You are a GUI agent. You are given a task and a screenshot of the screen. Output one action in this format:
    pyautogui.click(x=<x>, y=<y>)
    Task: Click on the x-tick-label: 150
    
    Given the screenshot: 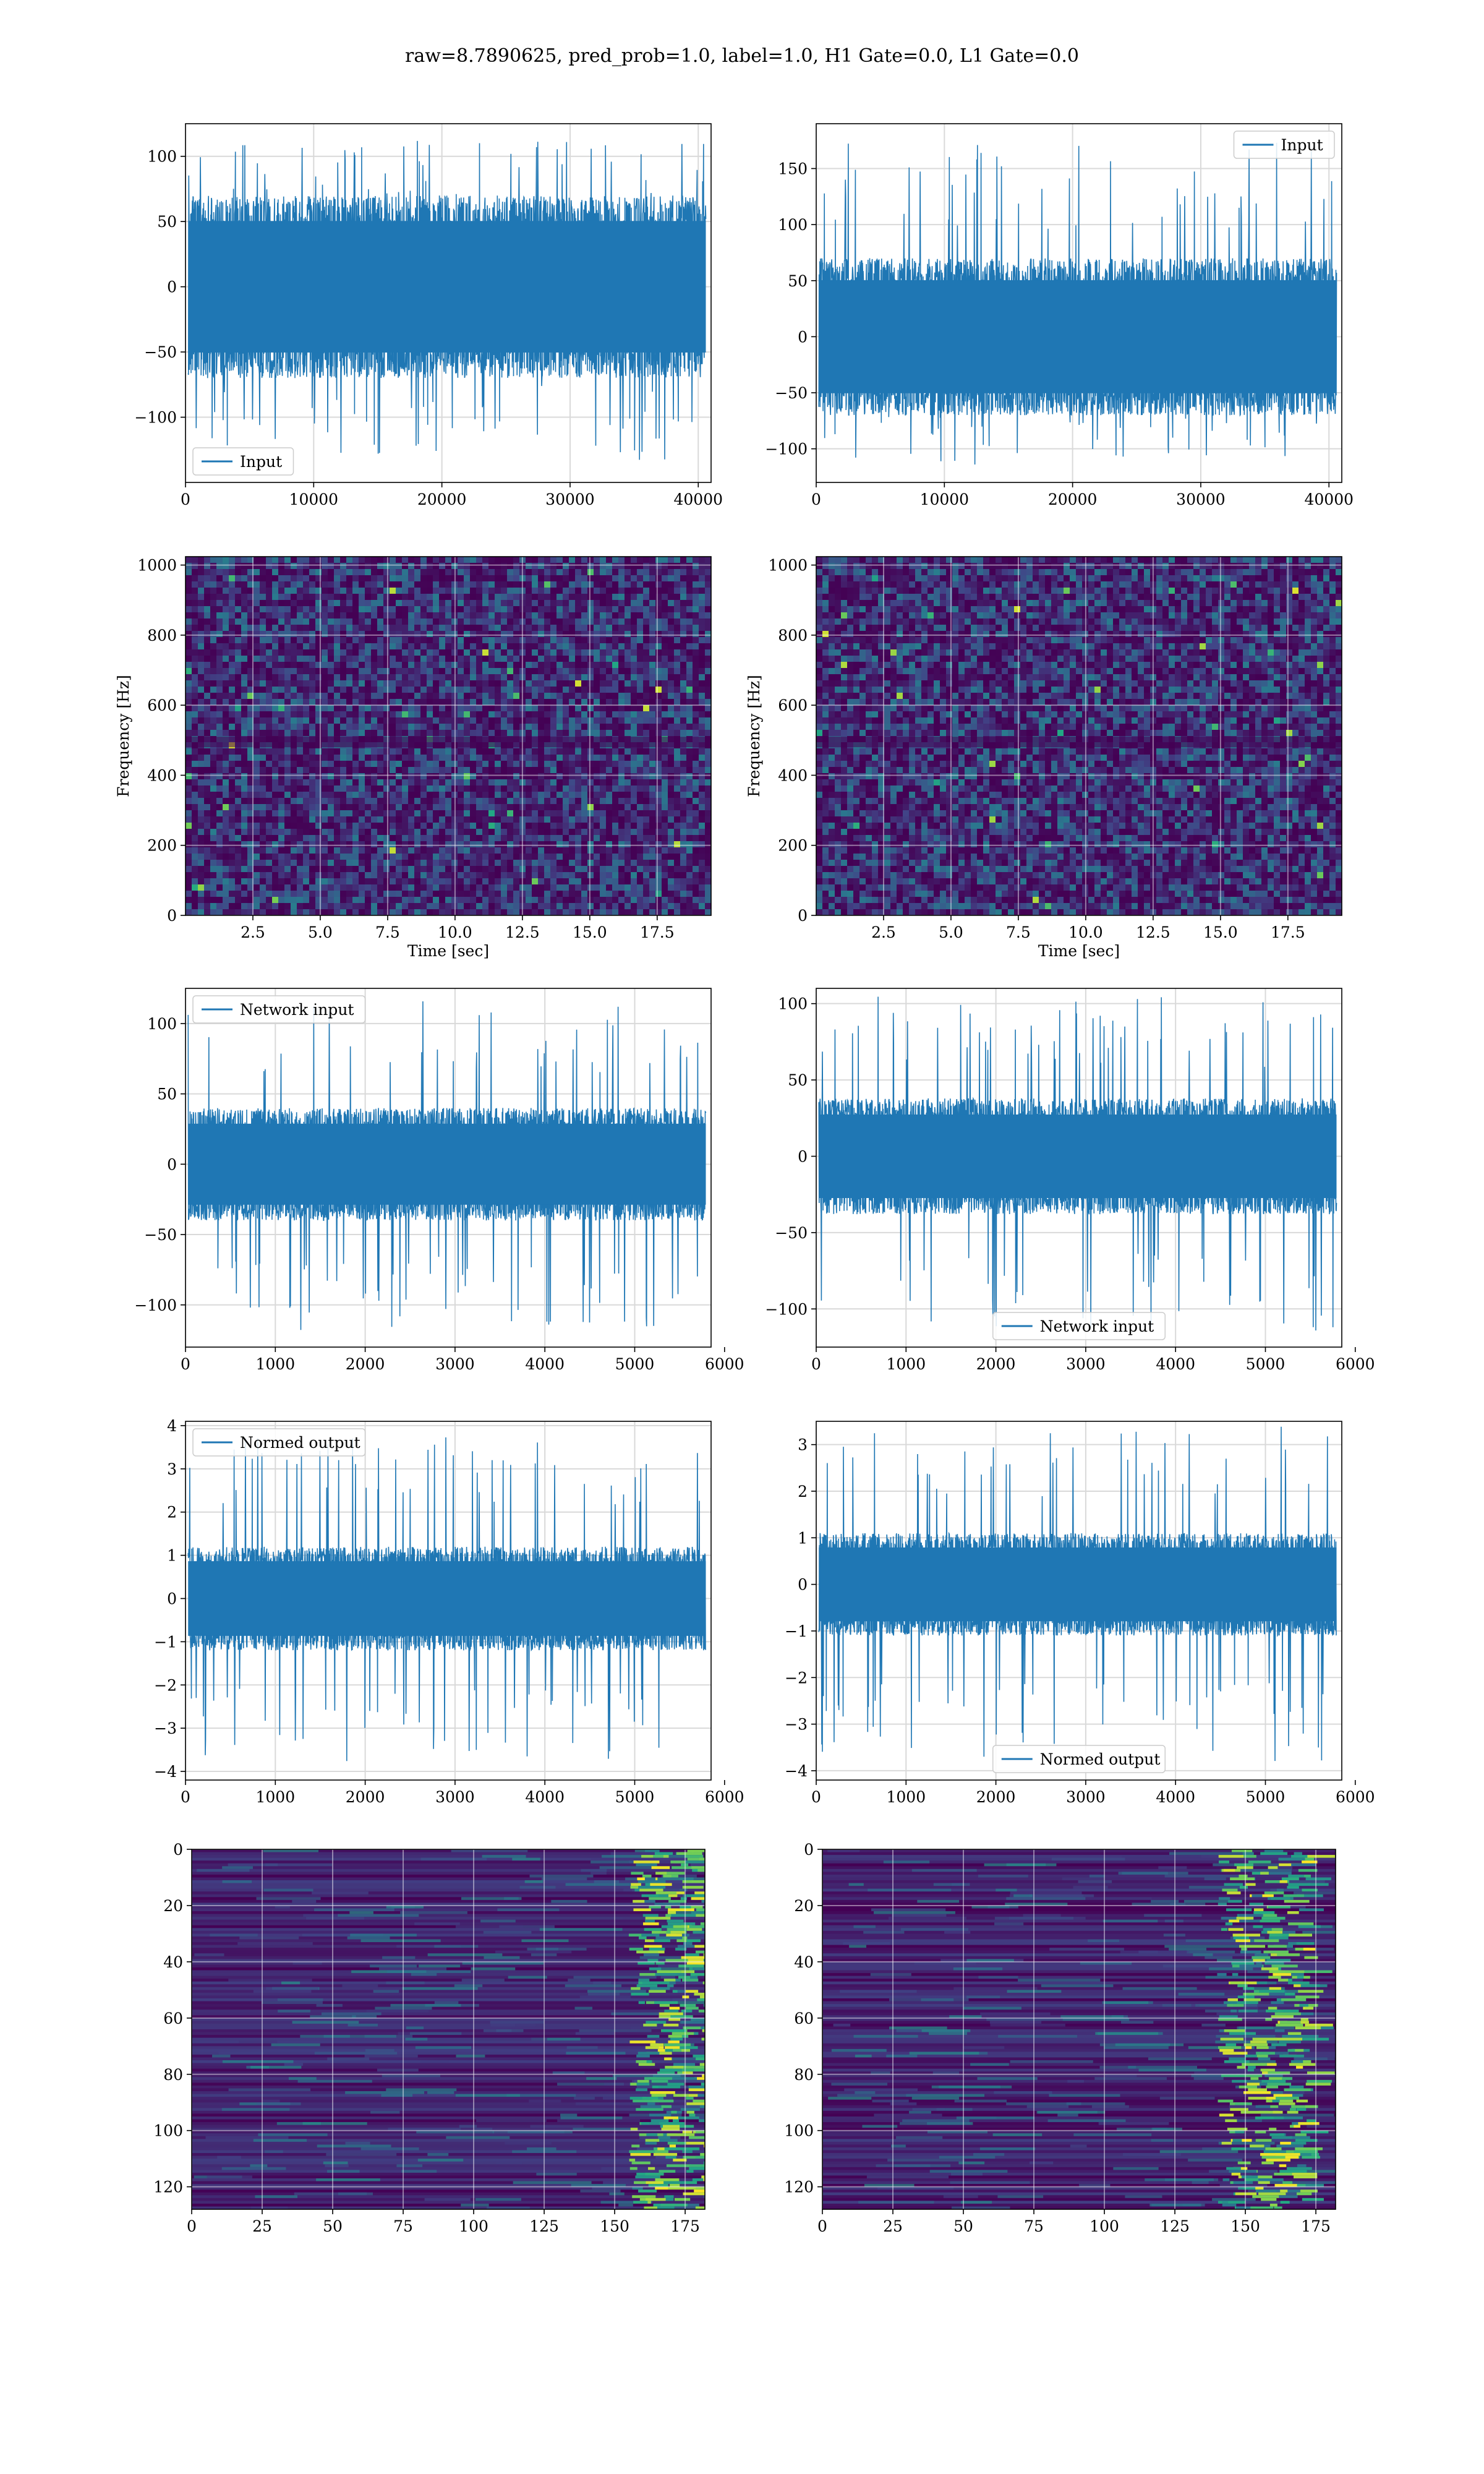 What is the action you would take?
    pyautogui.click(x=1245, y=2226)
    